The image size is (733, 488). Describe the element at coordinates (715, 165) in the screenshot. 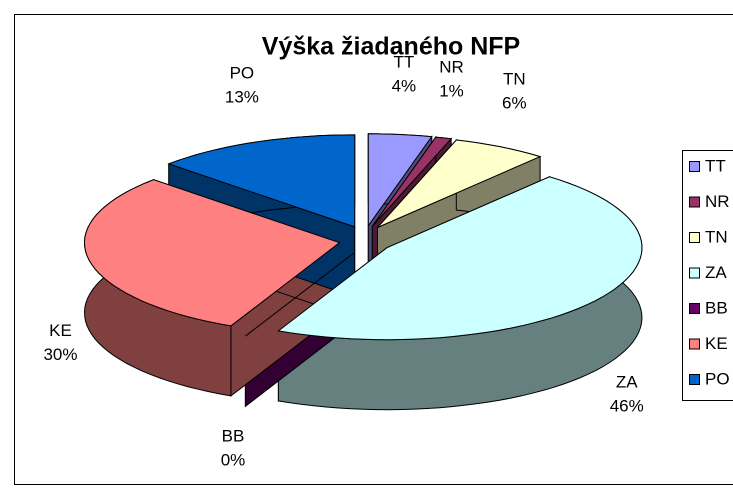

I see `legend-label: TT` at that location.